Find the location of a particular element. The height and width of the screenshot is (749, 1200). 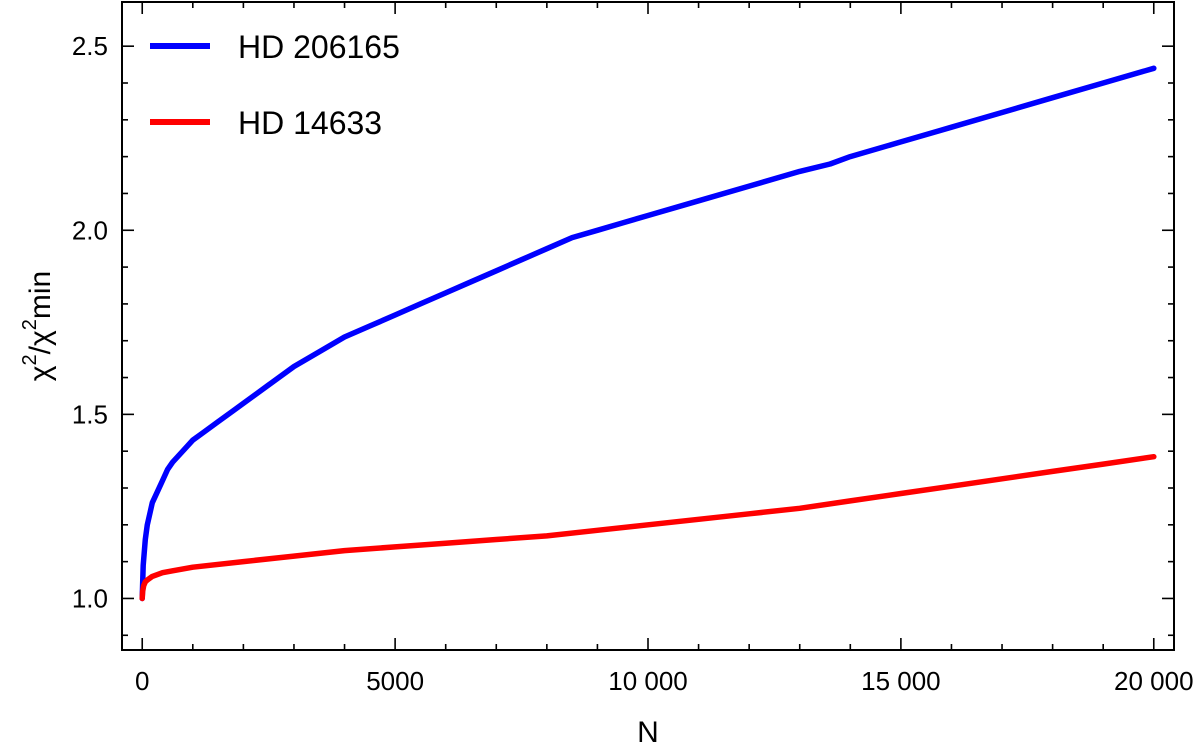

y-tick-label: 1.0 is located at coordinates (90, 598).